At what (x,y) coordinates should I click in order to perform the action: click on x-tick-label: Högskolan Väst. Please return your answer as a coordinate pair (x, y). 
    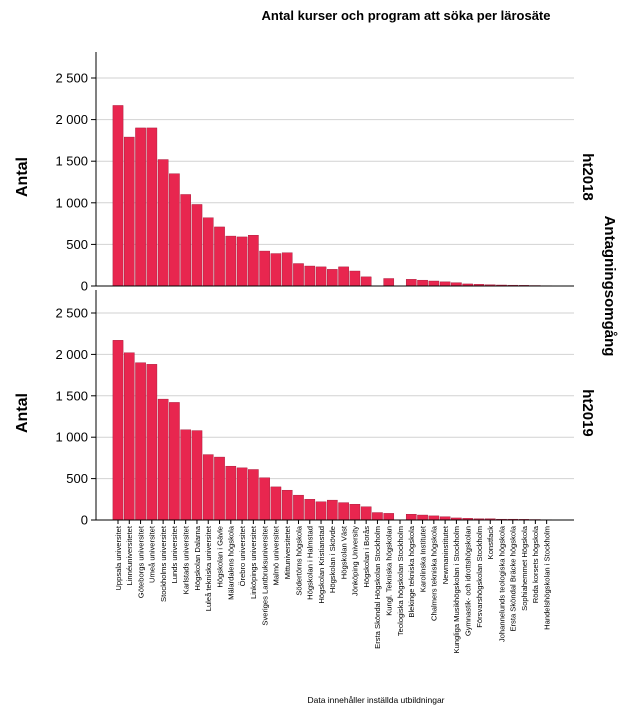
    Looking at the image, I should click on (343, 552).